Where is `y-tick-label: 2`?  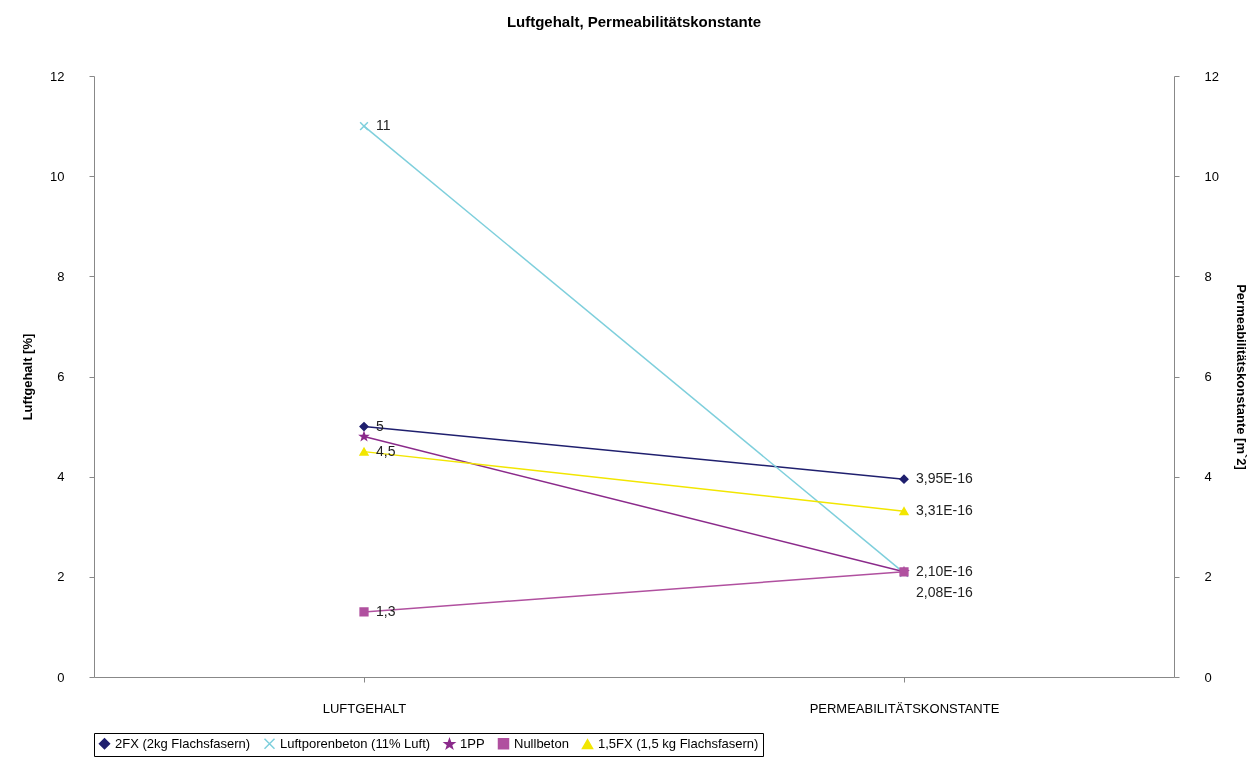
y-tick-label: 2 is located at coordinates (61, 577).